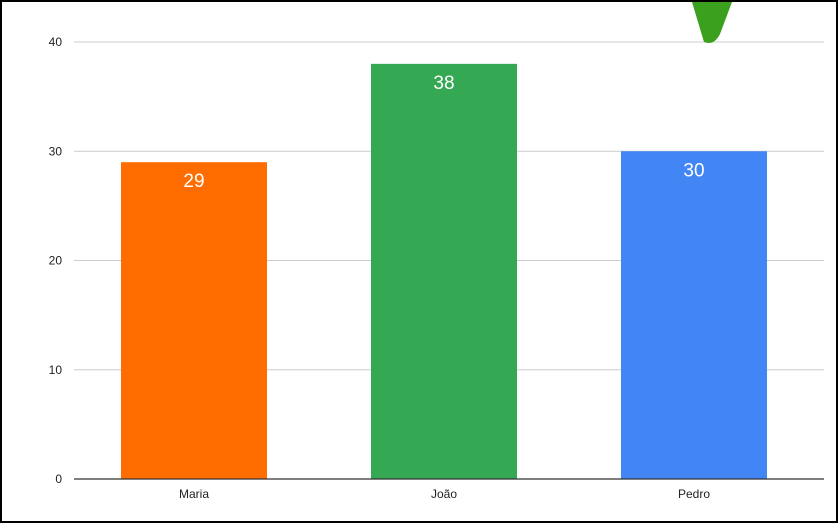  What do you see at coordinates (443, 83) in the screenshot?
I see `data-label: 38` at bounding box center [443, 83].